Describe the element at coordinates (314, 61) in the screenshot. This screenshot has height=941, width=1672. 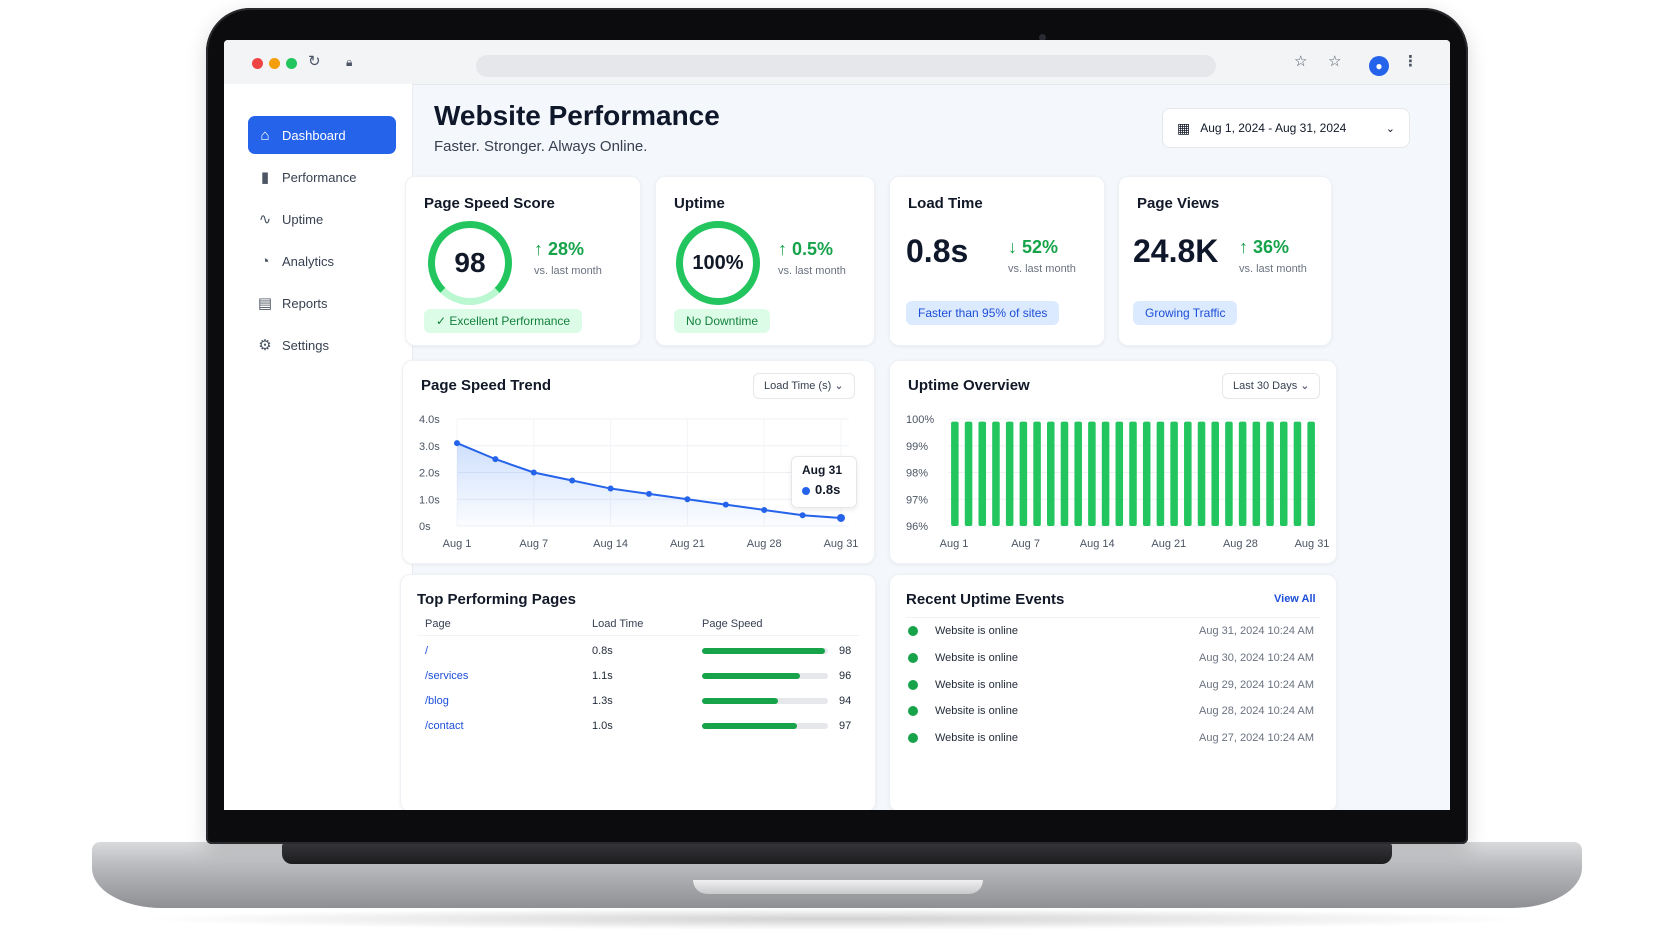
I see `refresh-icon: ↻` at that location.